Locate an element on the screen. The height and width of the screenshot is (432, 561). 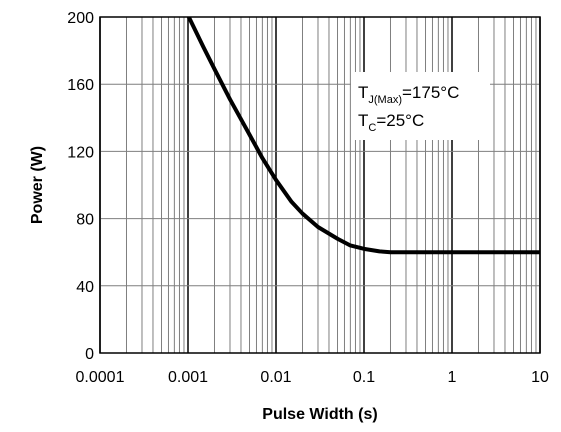
annotation-tc: TC=25°C is located at coordinates (391, 122).